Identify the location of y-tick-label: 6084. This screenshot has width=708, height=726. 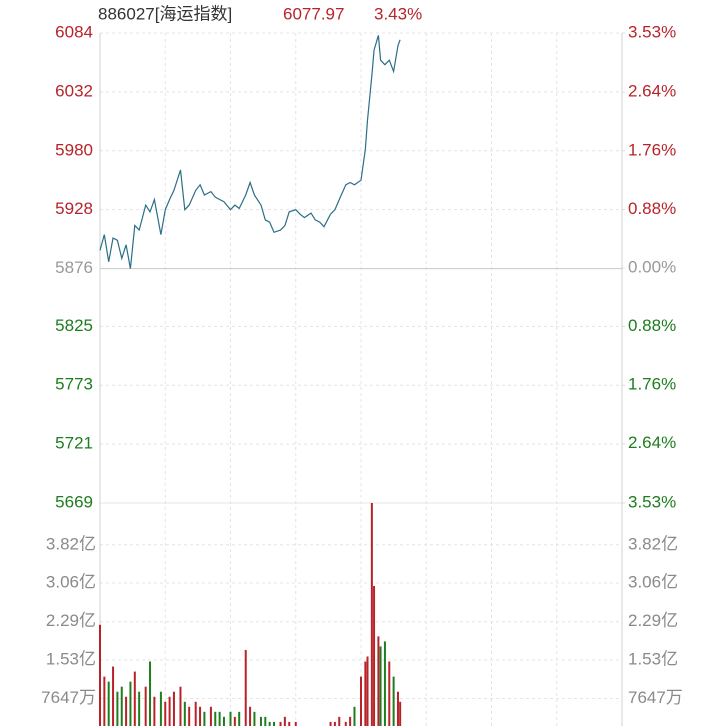
(74, 31).